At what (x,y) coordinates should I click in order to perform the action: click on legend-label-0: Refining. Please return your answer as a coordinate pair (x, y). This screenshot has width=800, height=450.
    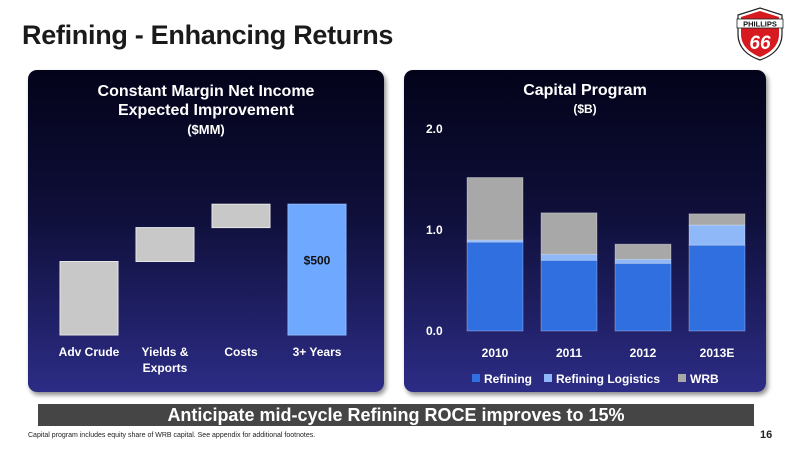
    Looking at the image, I should click on (508, 379).